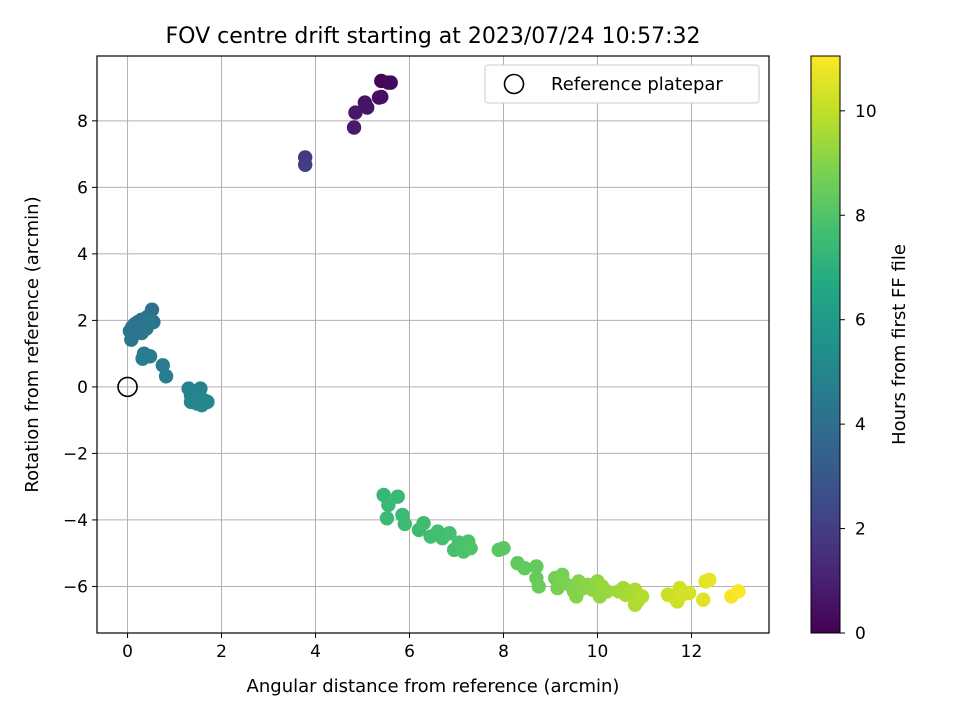 The image size is (960, 720). I want to click on x-tick-label: 4, so click(315, 652).